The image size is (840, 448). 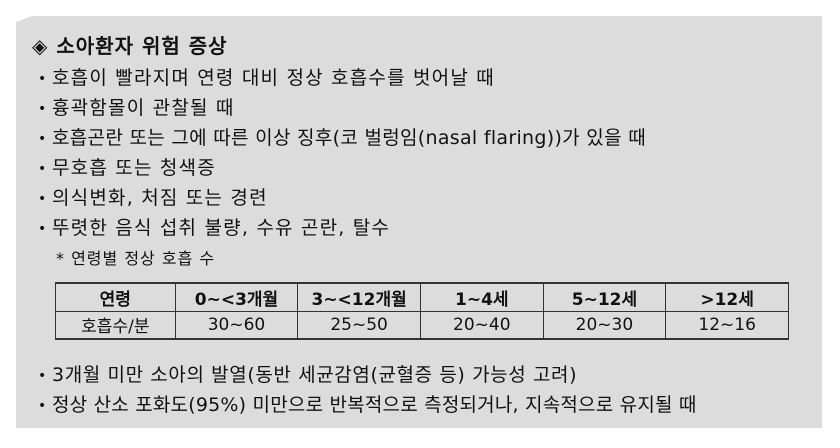 I want to click on bullet-item: • 호흡이 빨라지며 연령 대비 정상 호흡수를 벗어날 때, so click(x=266, y=76).